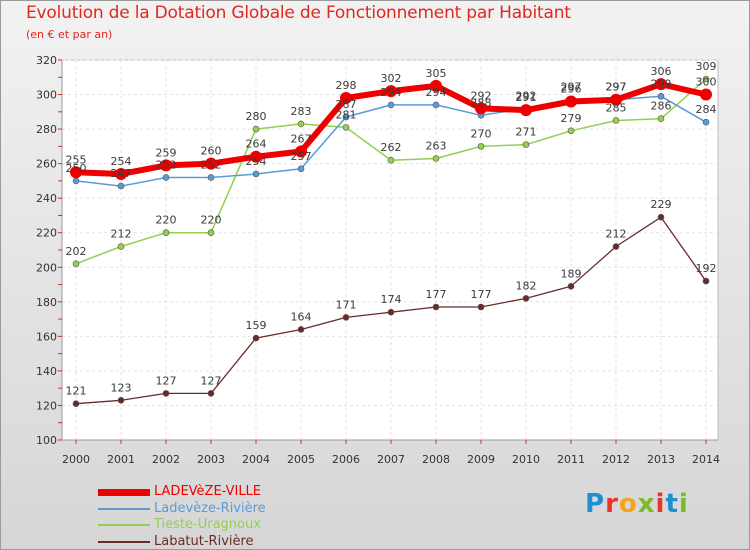 The width and height of the screenshot is (750, 550). I want to click on data-label: 296, so click(571, 88).